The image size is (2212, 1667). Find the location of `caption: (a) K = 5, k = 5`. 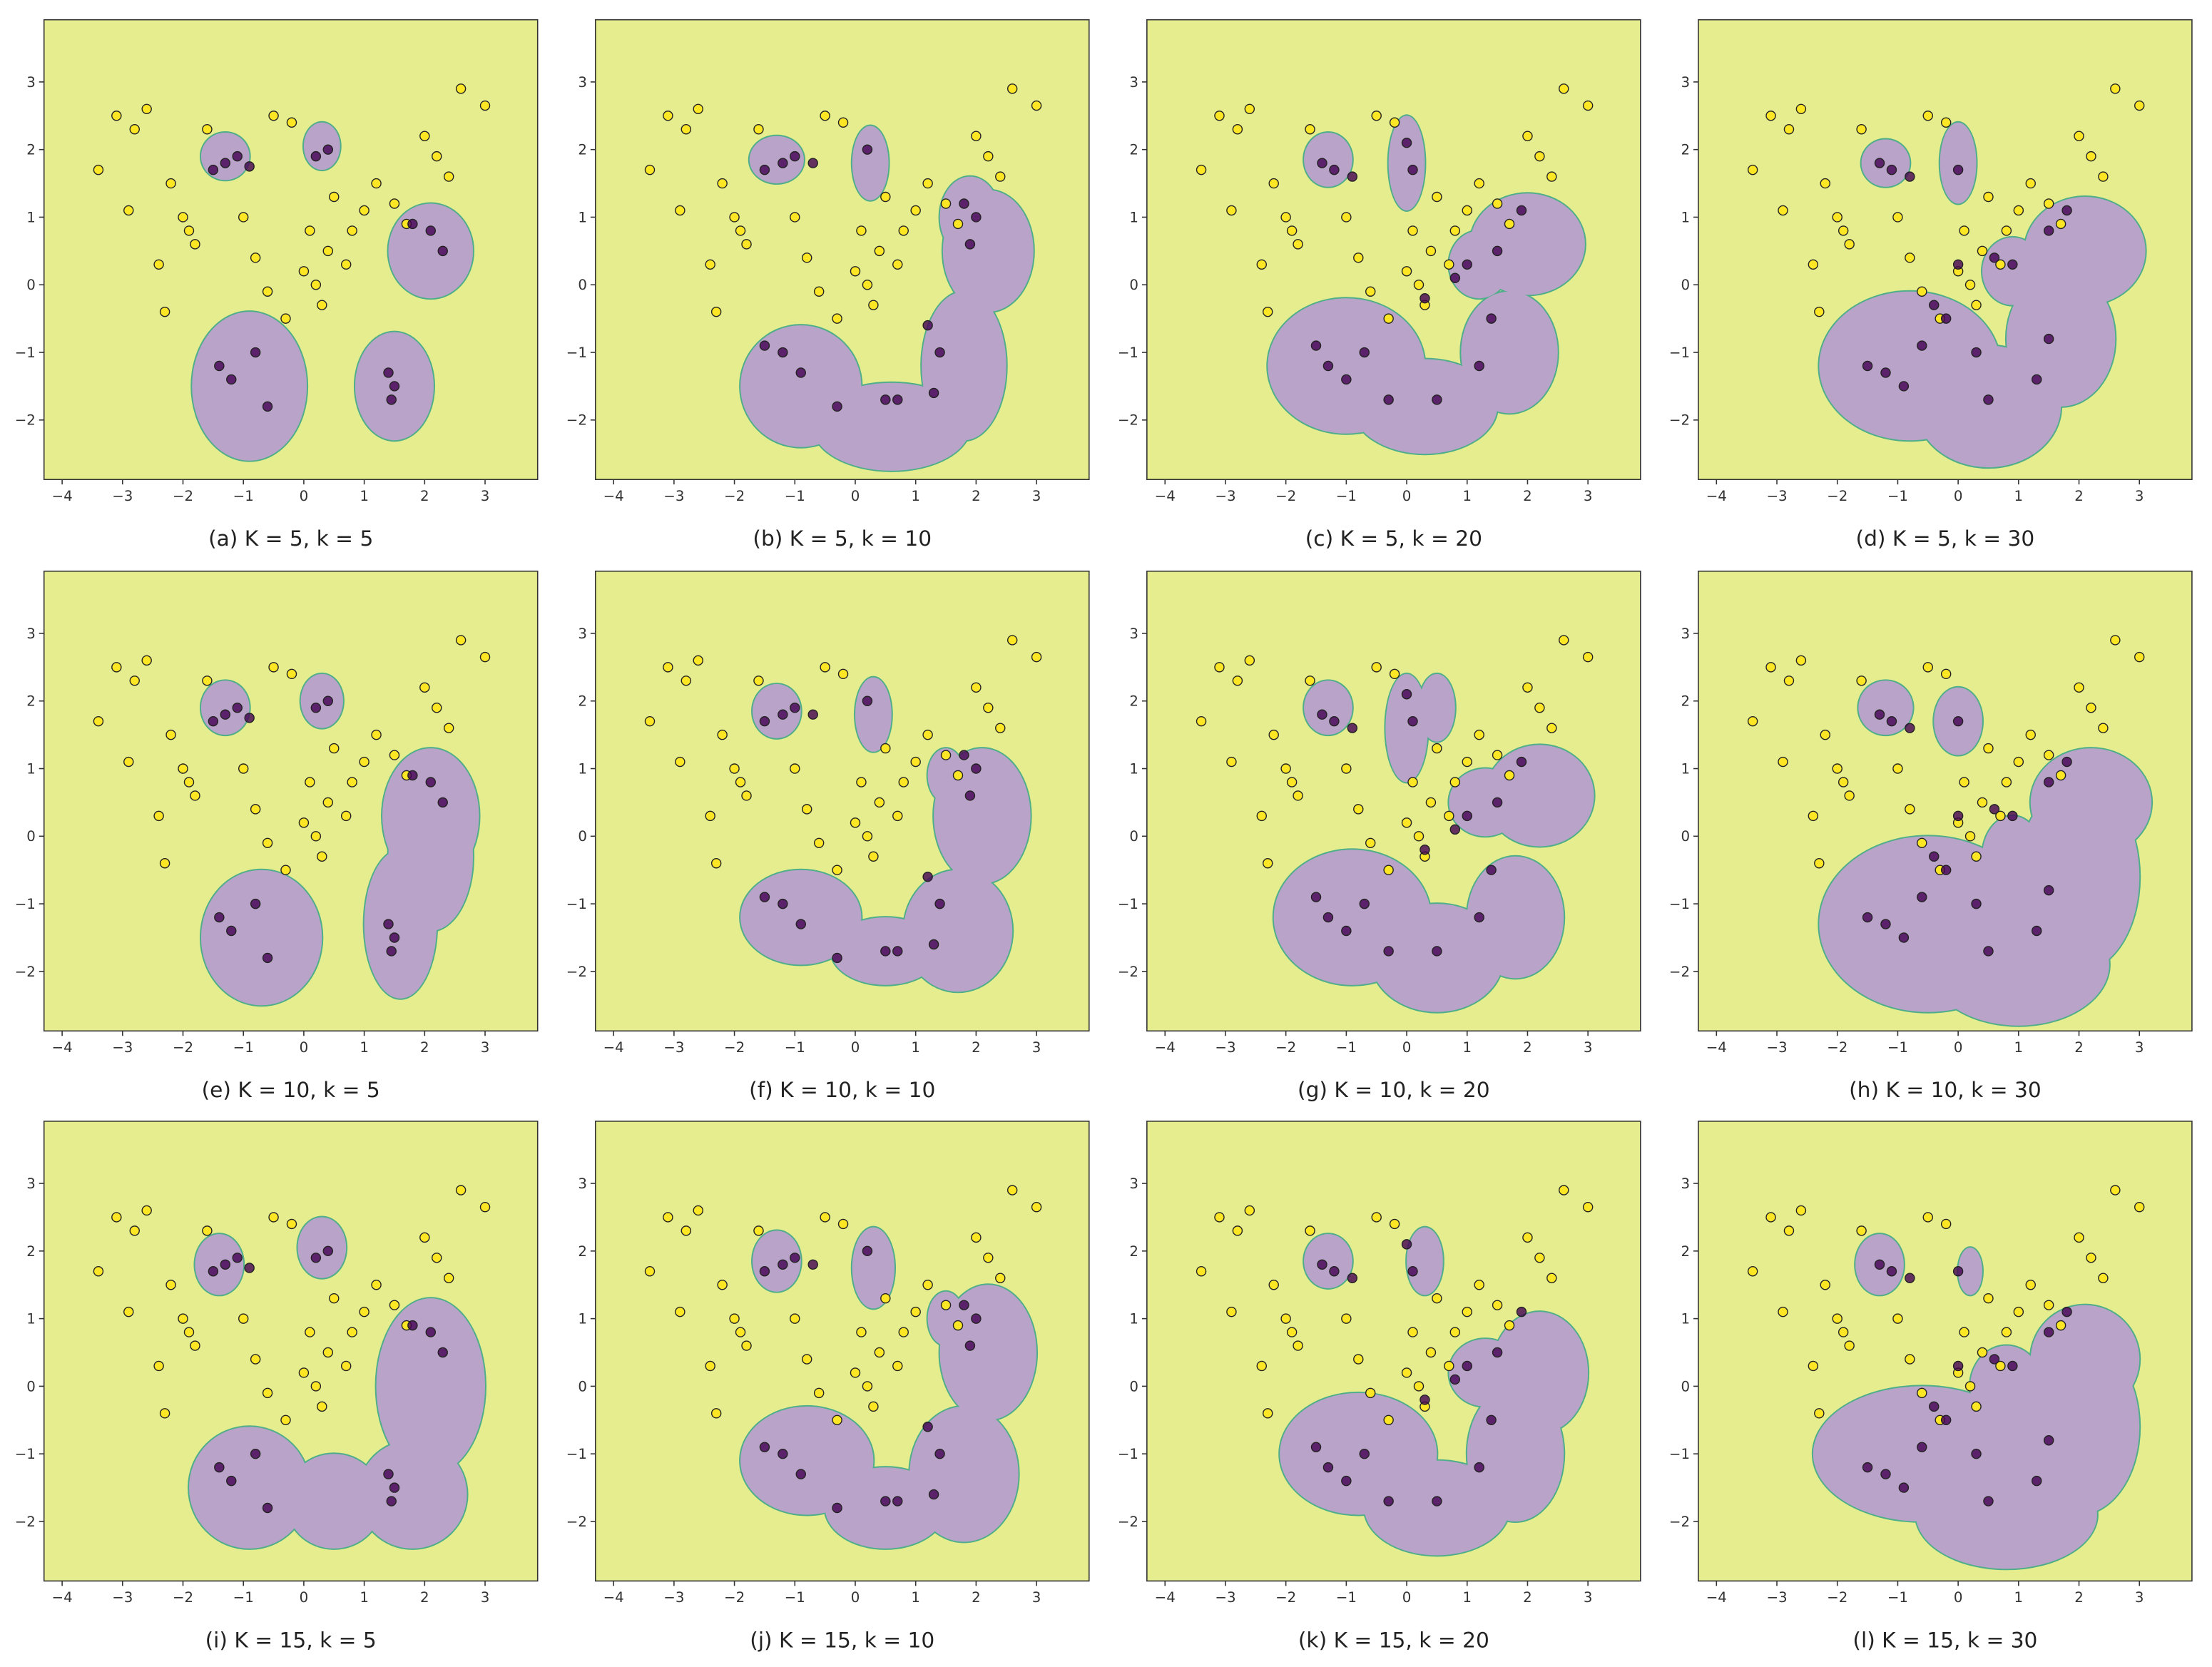

caption: (a) K = 5, k = 5 is located at coordinates (290, 538).